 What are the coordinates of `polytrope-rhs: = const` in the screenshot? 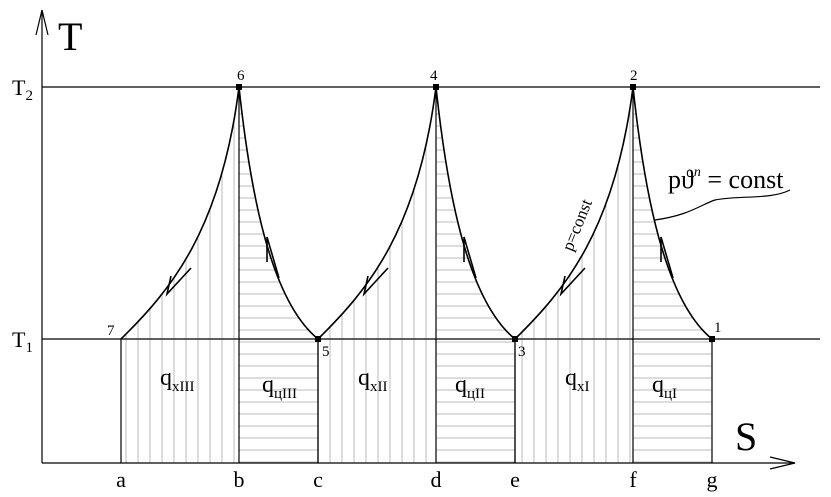 It's located at (742, 179).